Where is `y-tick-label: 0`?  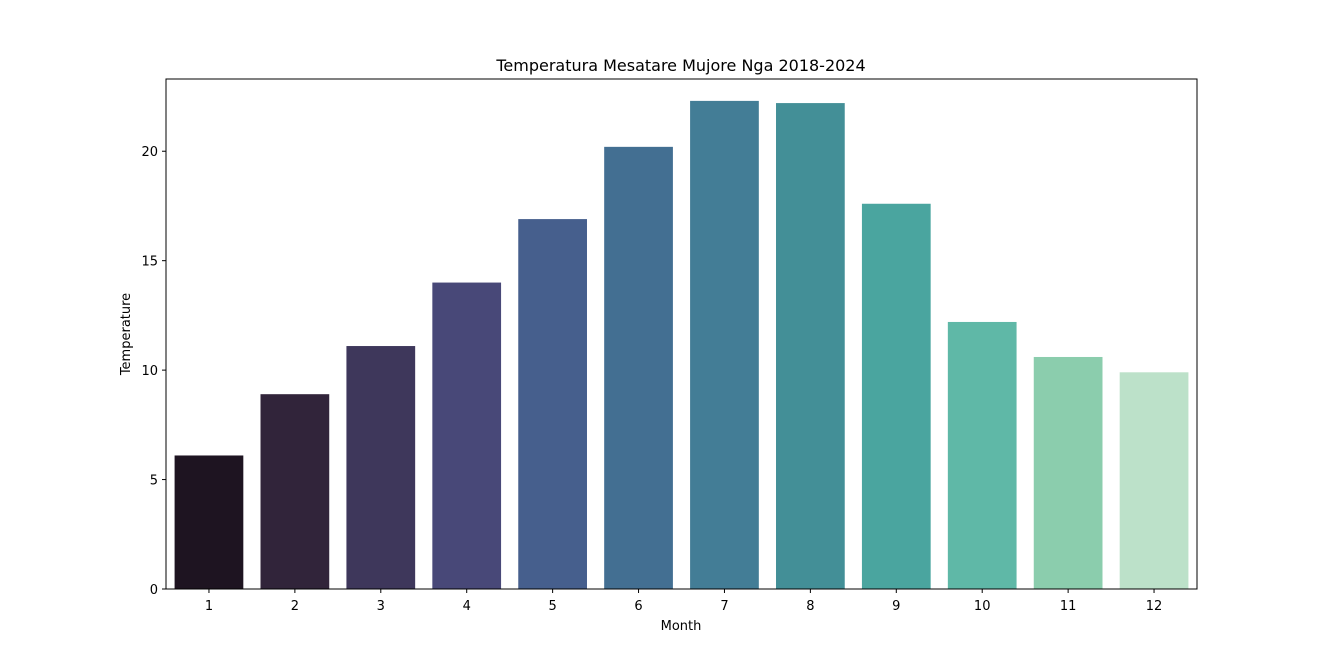
y-tick-label: 0 is located at coordinates (154, 590).